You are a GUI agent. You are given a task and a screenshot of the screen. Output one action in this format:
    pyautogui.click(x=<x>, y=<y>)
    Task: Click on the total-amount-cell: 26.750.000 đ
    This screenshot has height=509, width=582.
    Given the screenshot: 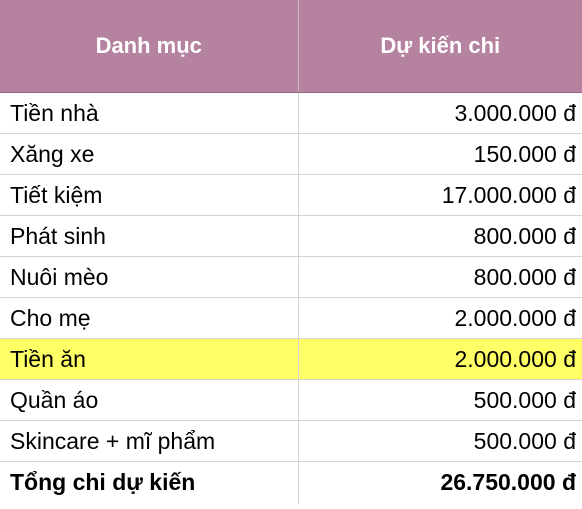 What is the action you would take?
    pyautogui.click(x=508, y=482)
    